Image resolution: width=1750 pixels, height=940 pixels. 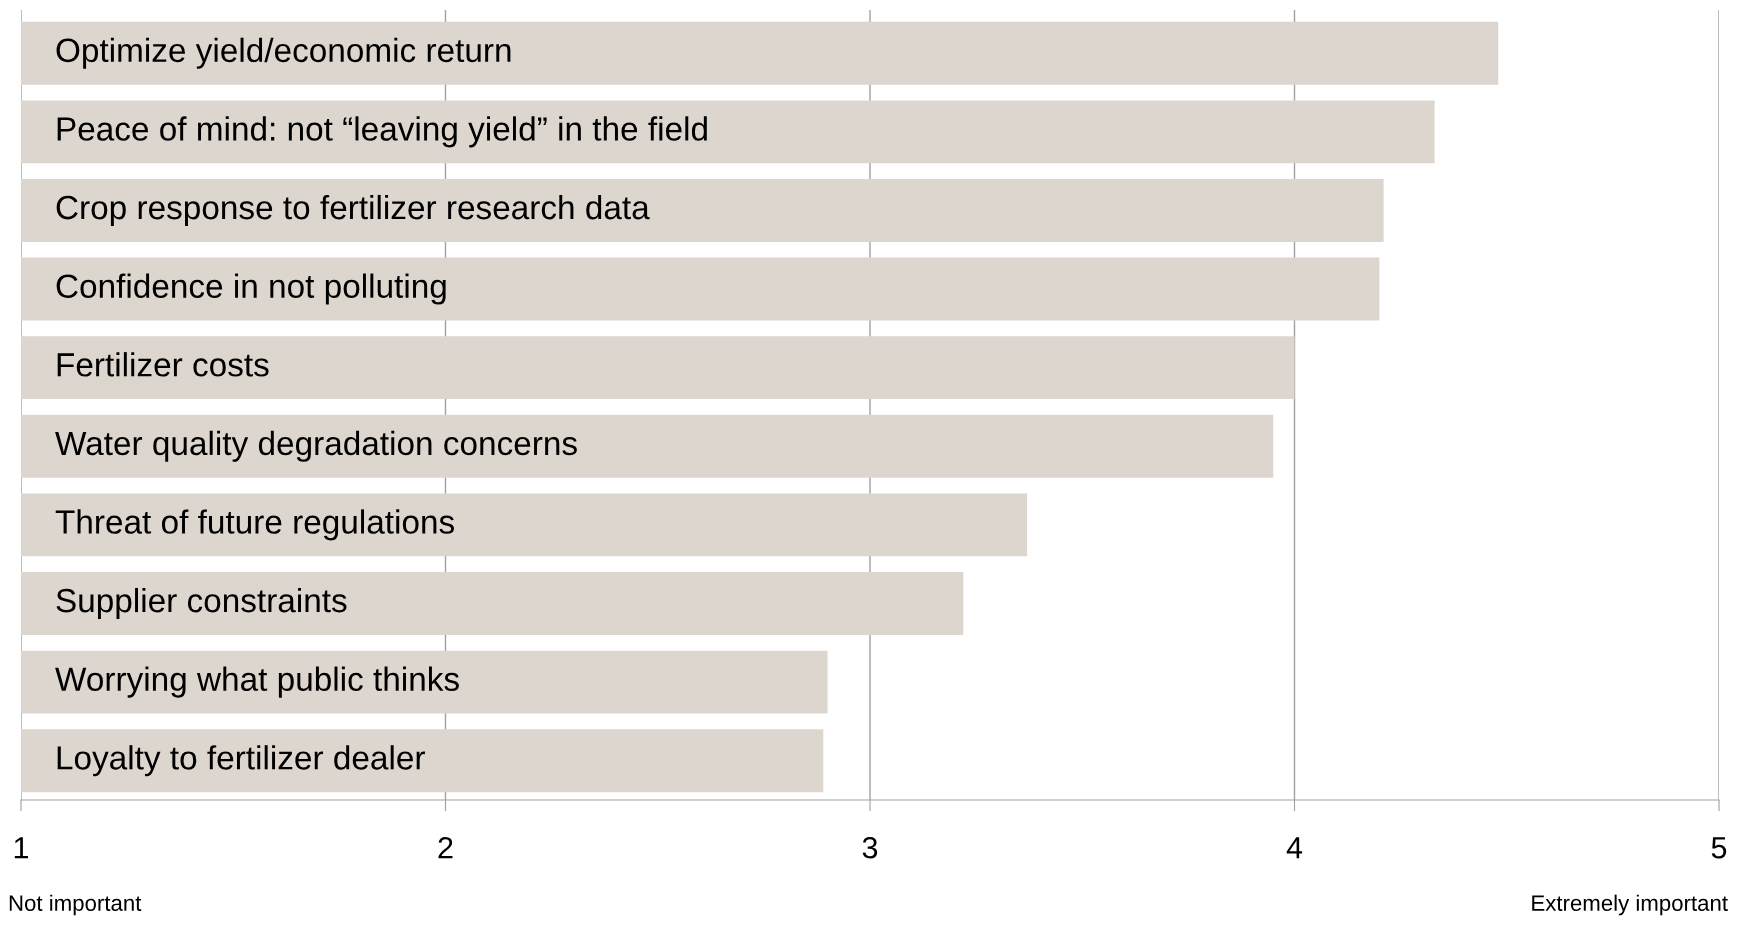 I want to click on y-tick-label: Optimize yield/economic return, so click(x=283, y=53).